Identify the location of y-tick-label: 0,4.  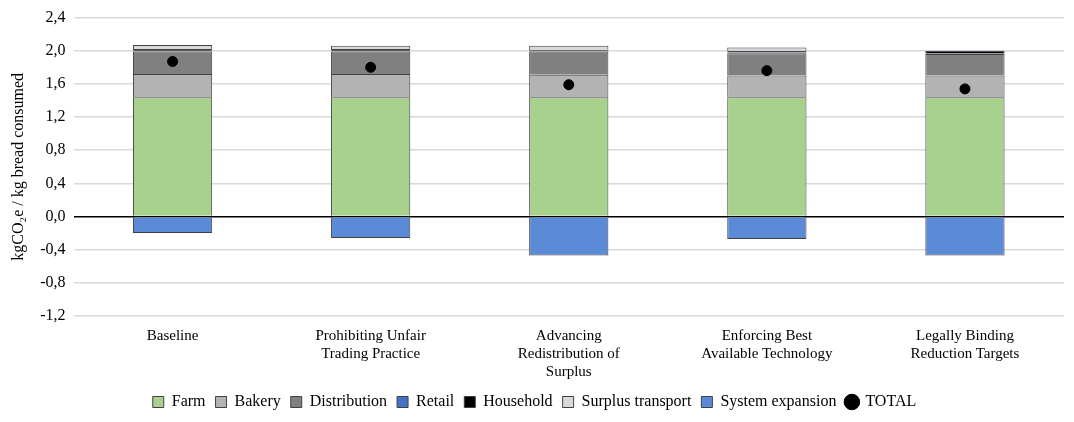
(55, 182).